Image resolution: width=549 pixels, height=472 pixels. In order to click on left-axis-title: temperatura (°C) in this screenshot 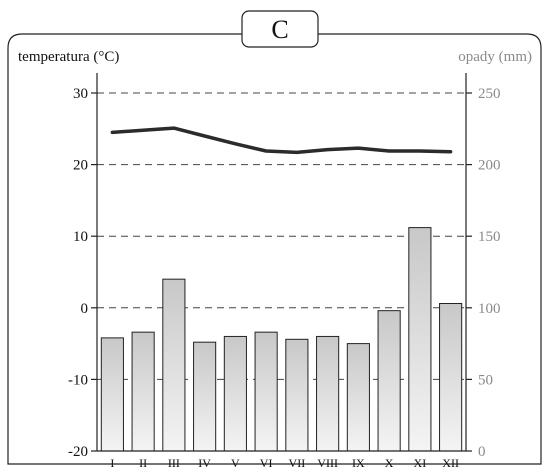, I will do `click(68, 57)`.